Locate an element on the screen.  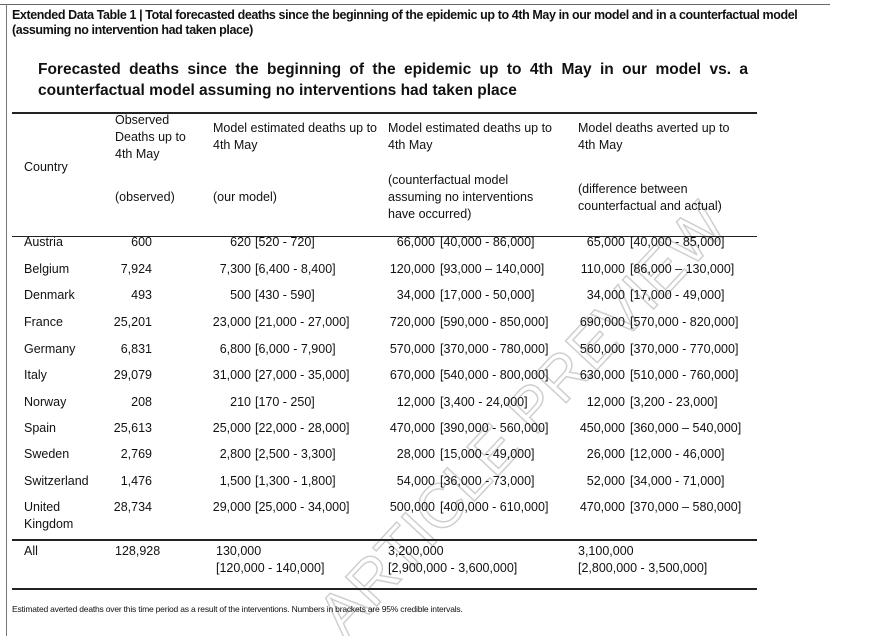
cell-averted: 34,000 is located at coordinates (605, 295).